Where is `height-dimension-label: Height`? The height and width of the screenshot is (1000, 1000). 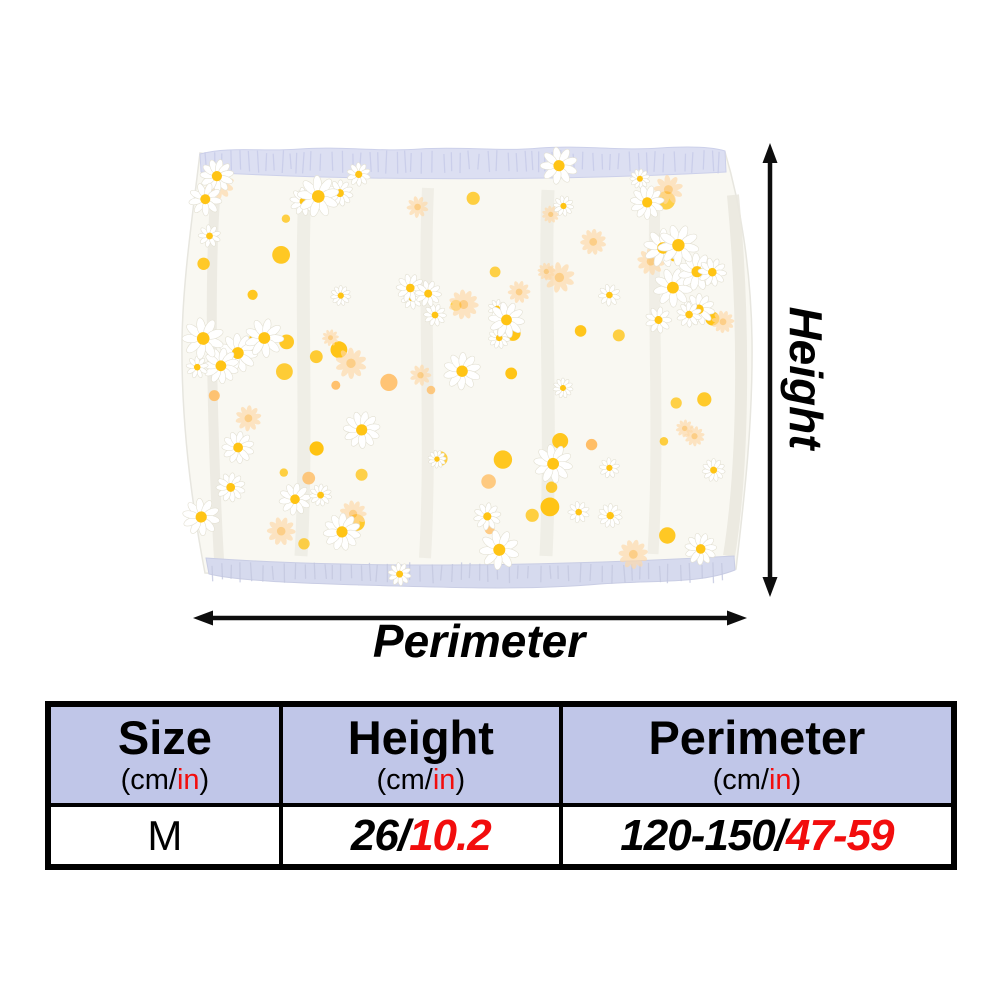
height-dimension-label: Height is located at coordinates (806, 378).